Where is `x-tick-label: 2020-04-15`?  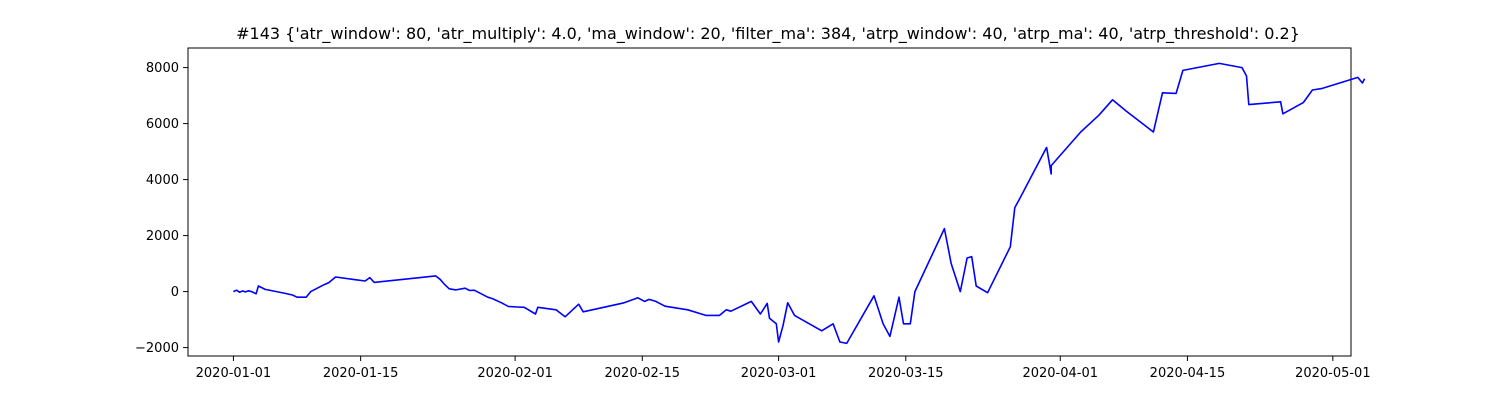 x-tick-label: 2020-04-15 is located at coordinates (1188, 373).